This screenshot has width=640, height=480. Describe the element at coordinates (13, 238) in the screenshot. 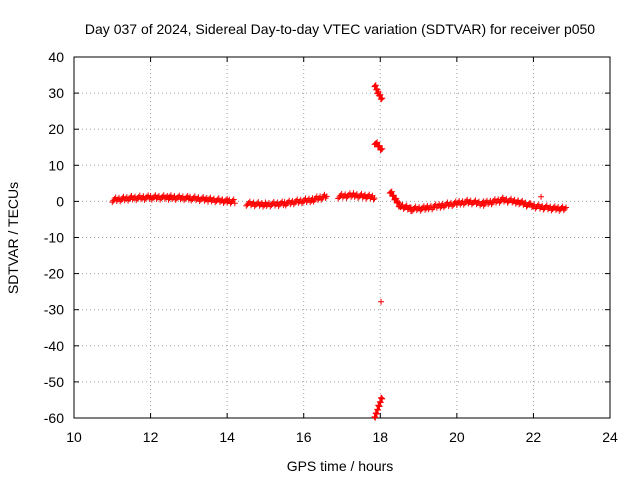

I see `y-axis-label: SDTVAR / TECUs` at that location.